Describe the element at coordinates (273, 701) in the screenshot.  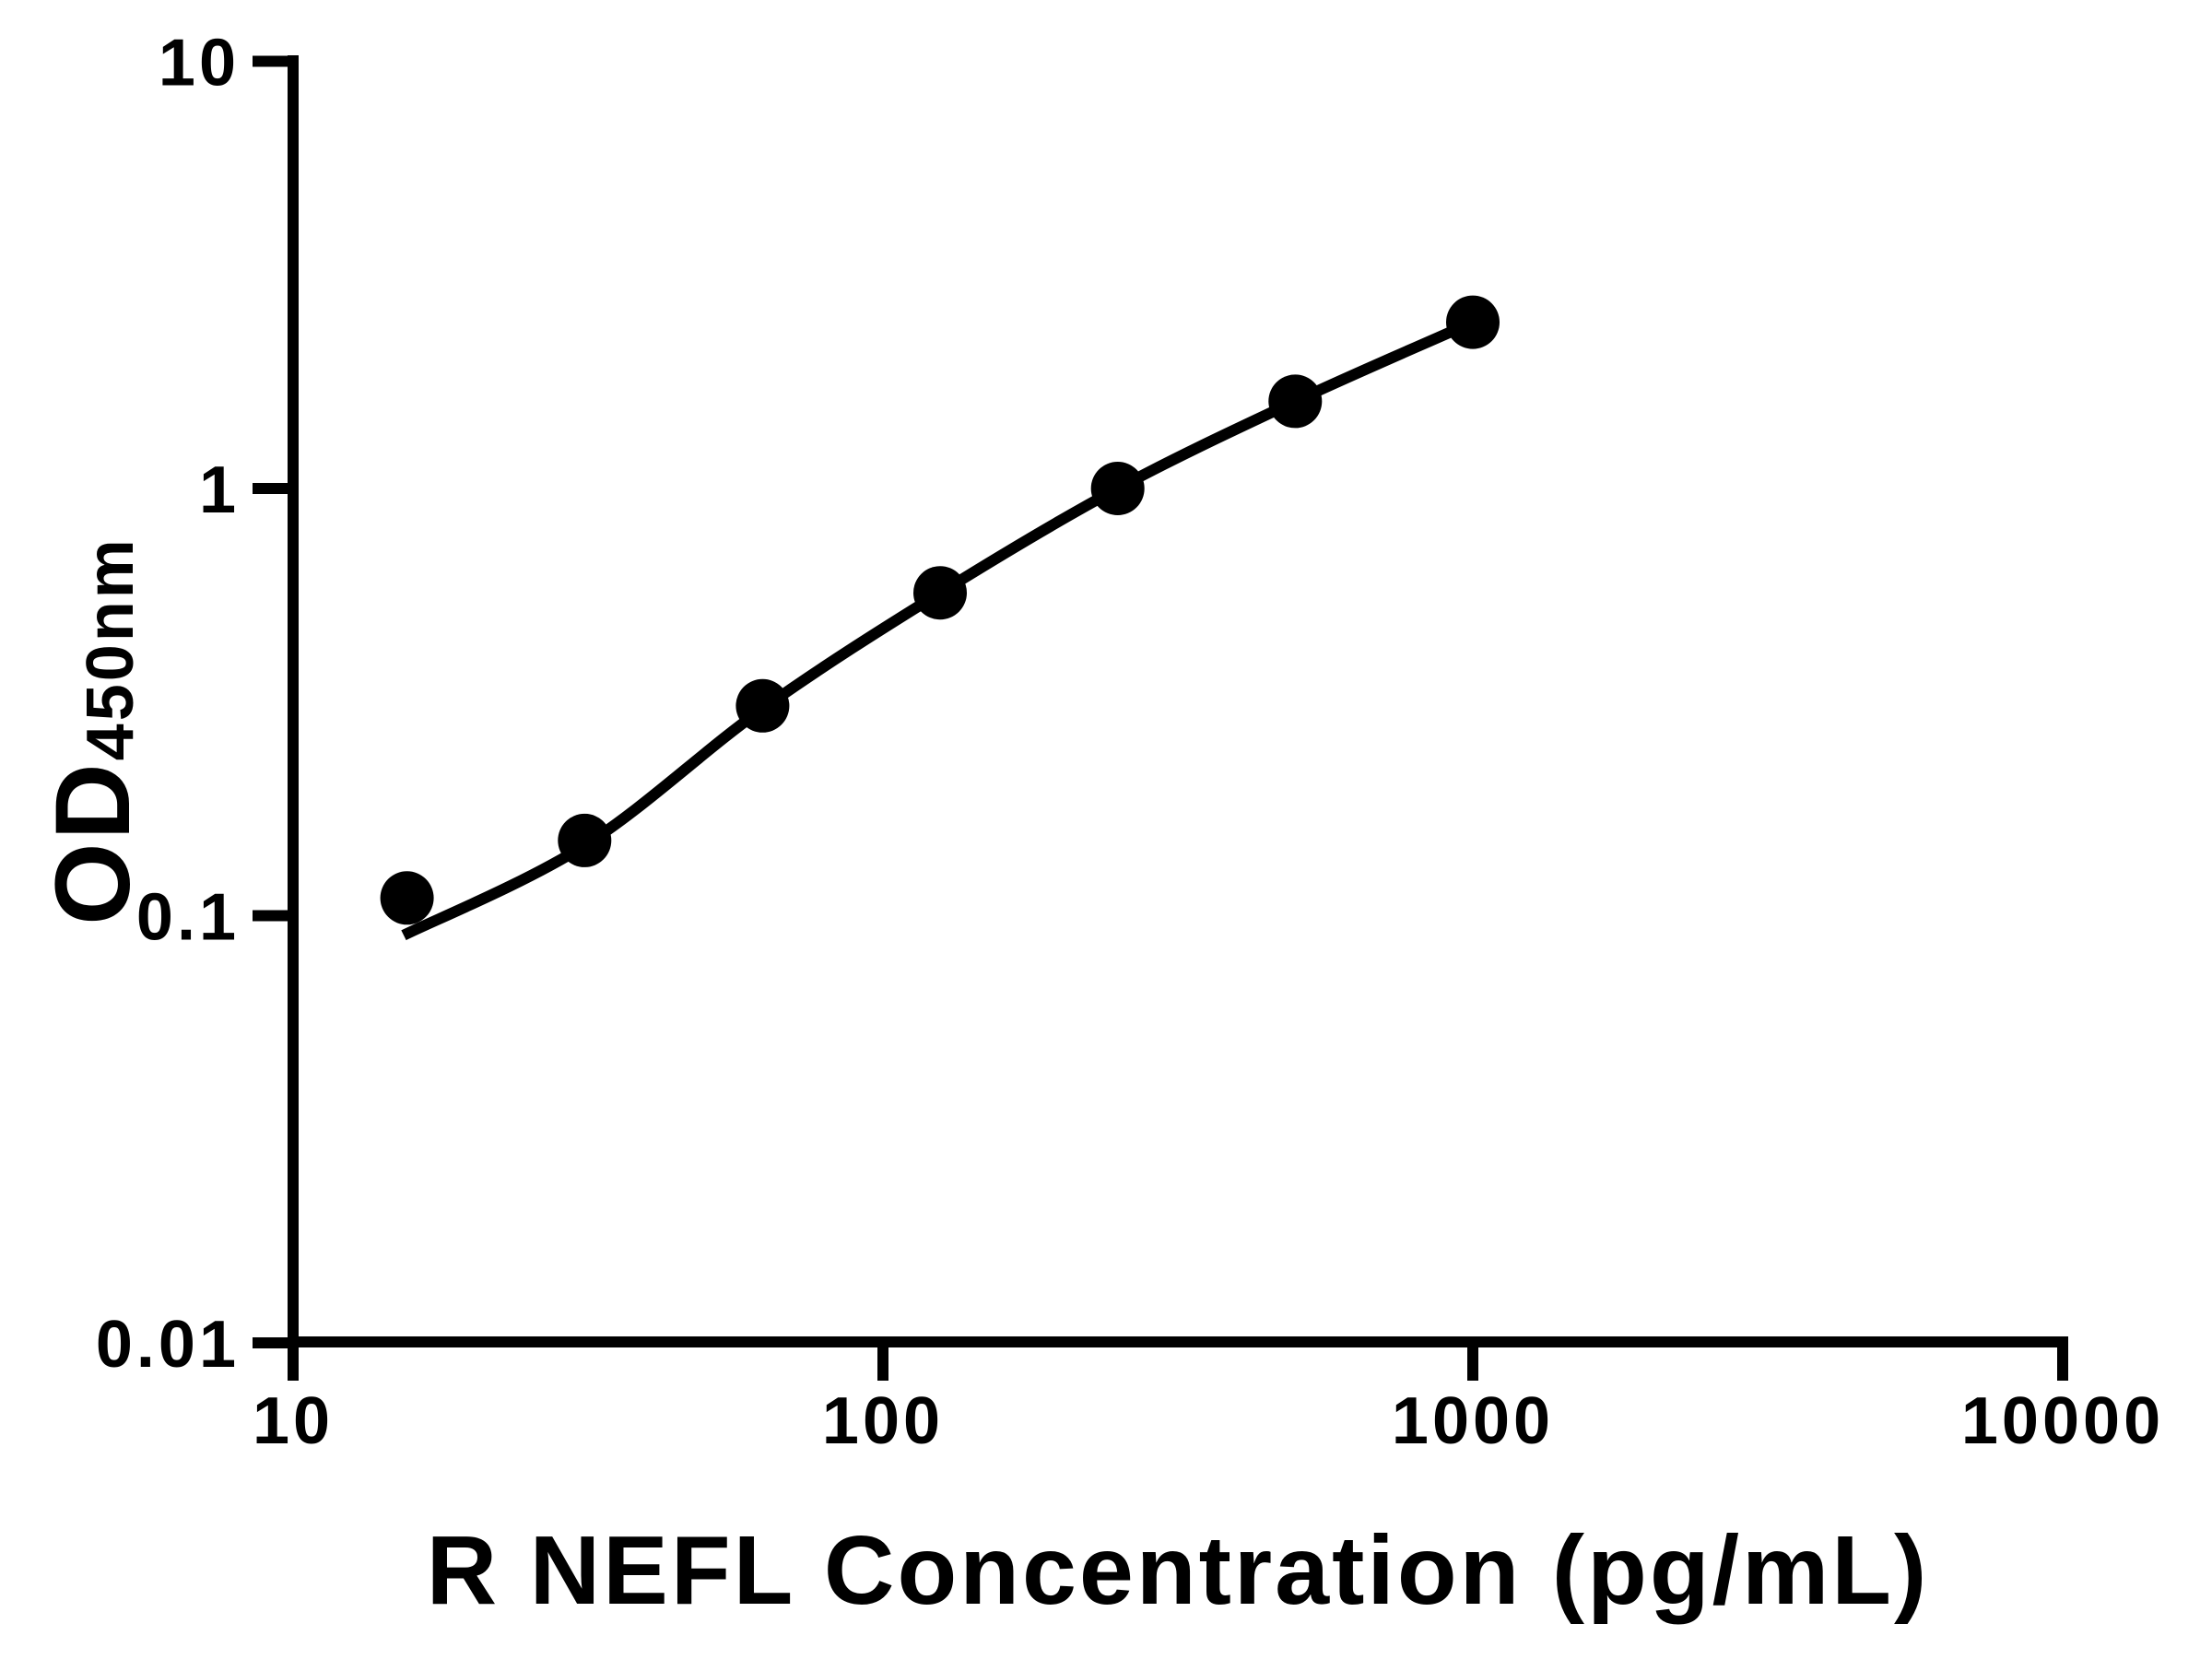
I see `y-axis-ticks` at that location.